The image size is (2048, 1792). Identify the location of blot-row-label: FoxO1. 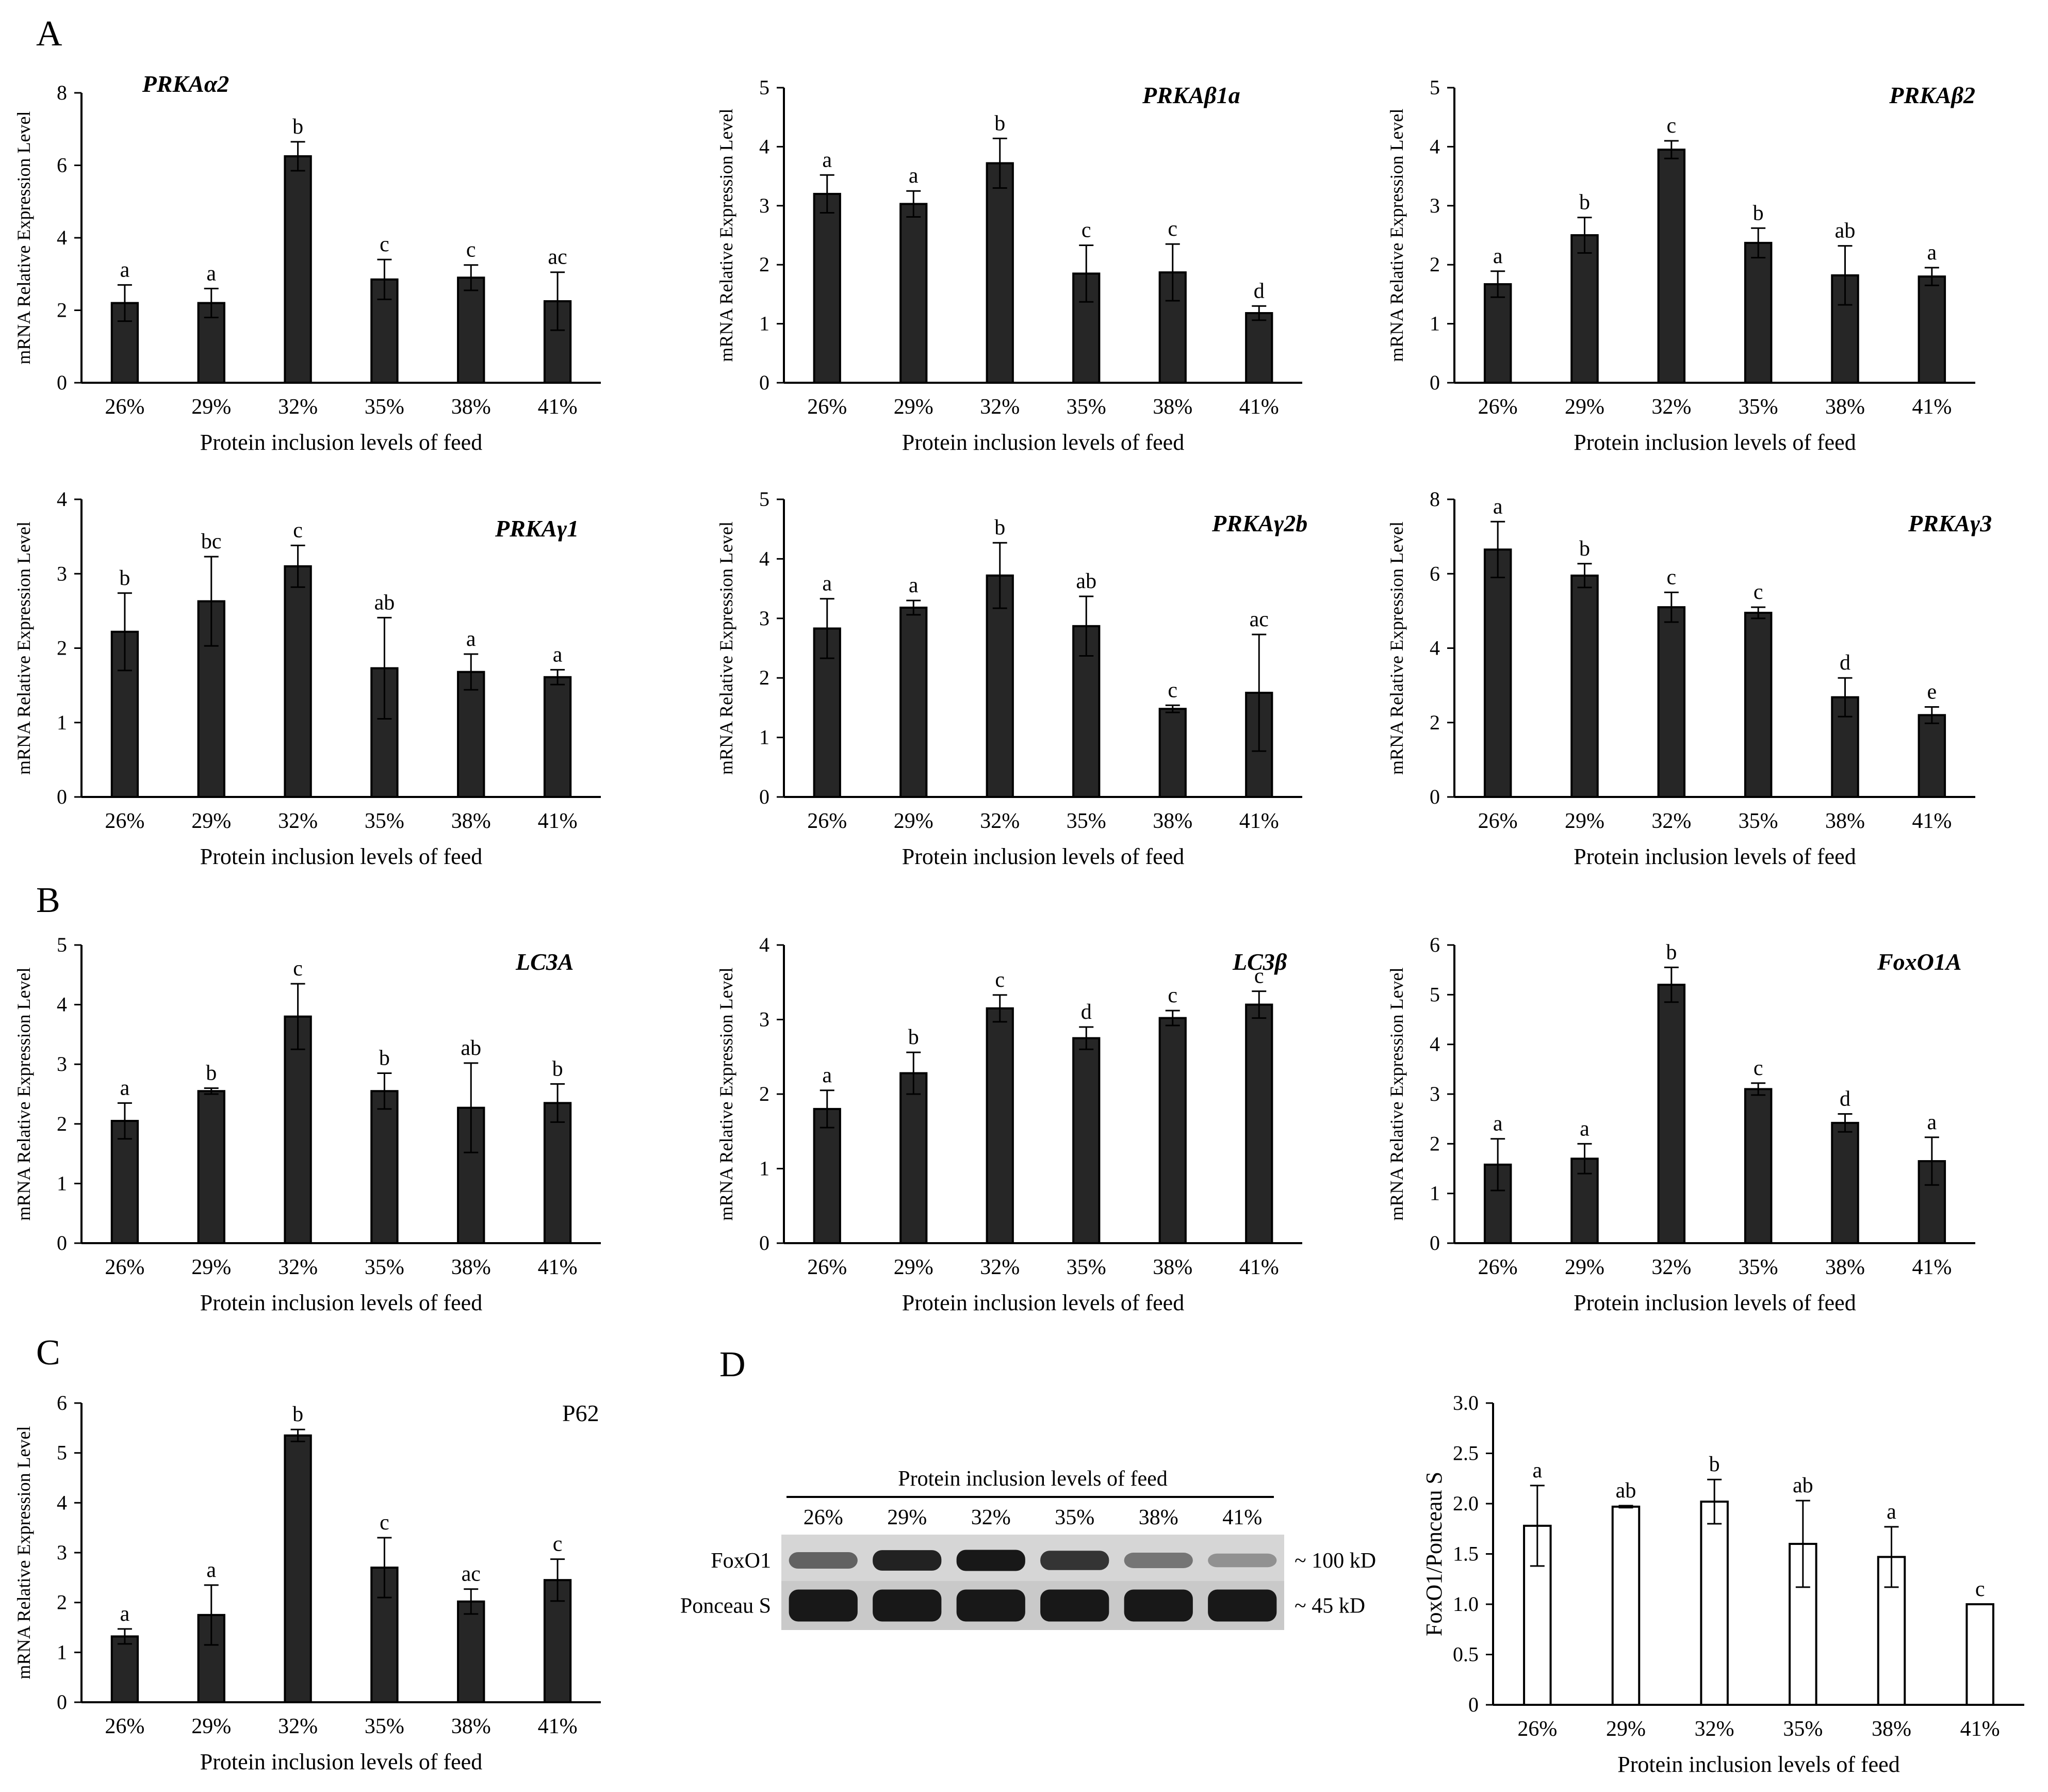
(741, 1561).